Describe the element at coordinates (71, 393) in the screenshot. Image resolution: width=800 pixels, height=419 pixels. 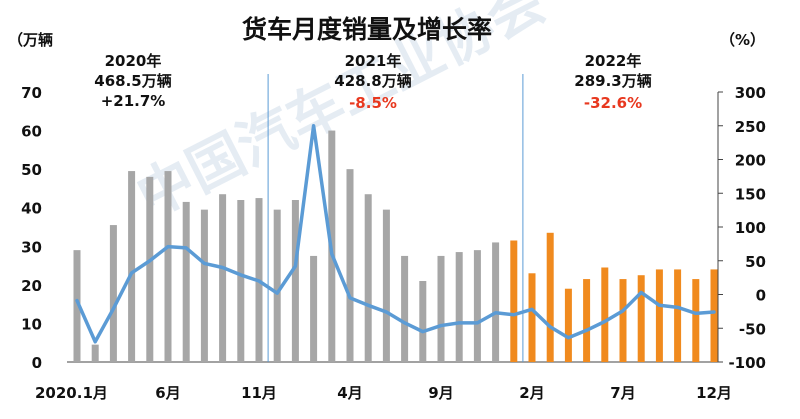
I see `x-tick-label: 2020.1月` at that location.